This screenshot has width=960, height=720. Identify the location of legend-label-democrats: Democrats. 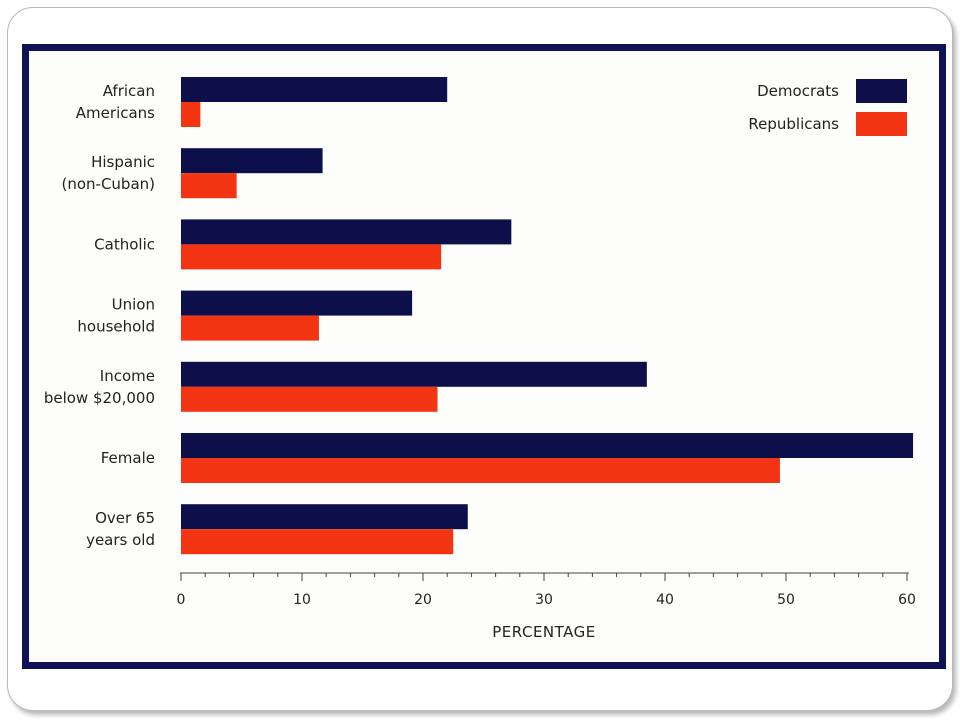
(798, 91).